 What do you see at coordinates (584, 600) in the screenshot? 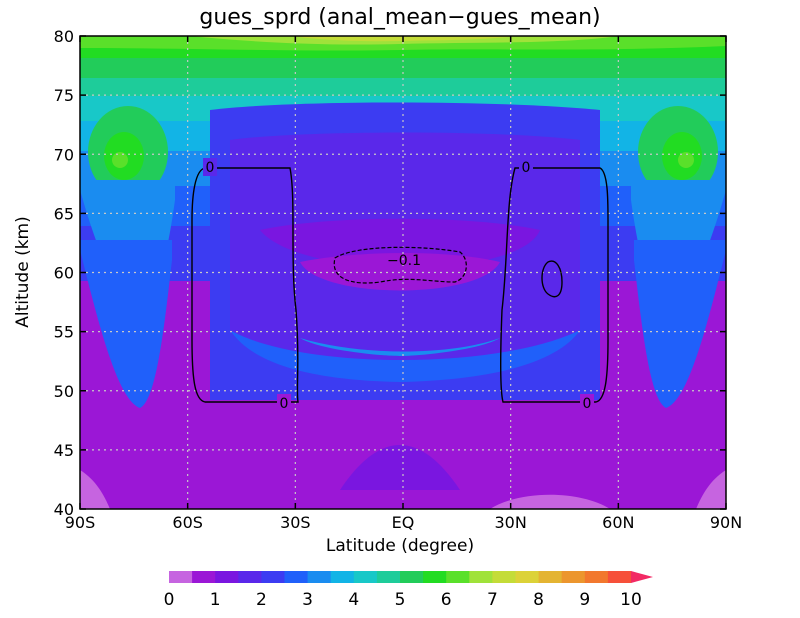
I see `colorbar-label-9: 9` at bounding box center [584, 600].